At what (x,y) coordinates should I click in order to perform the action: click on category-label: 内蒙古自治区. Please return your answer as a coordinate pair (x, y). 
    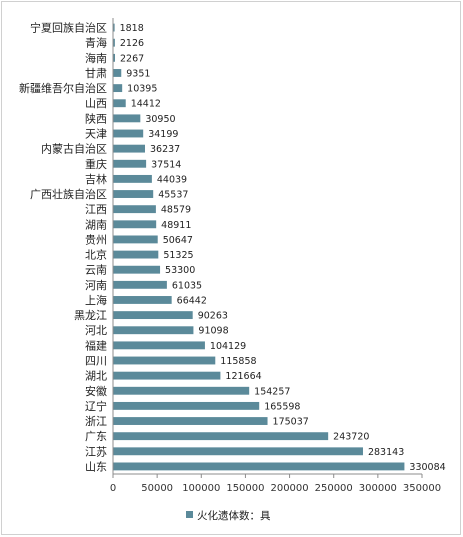
    Looking at the image, I should click on (74, 149).